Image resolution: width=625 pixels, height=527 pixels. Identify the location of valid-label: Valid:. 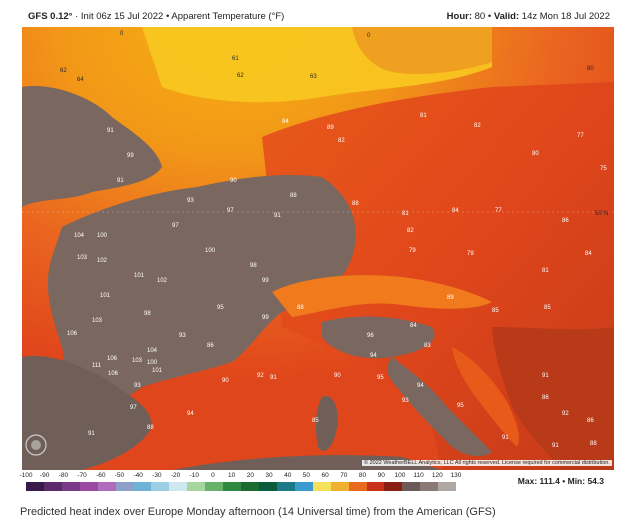
(506, 16).